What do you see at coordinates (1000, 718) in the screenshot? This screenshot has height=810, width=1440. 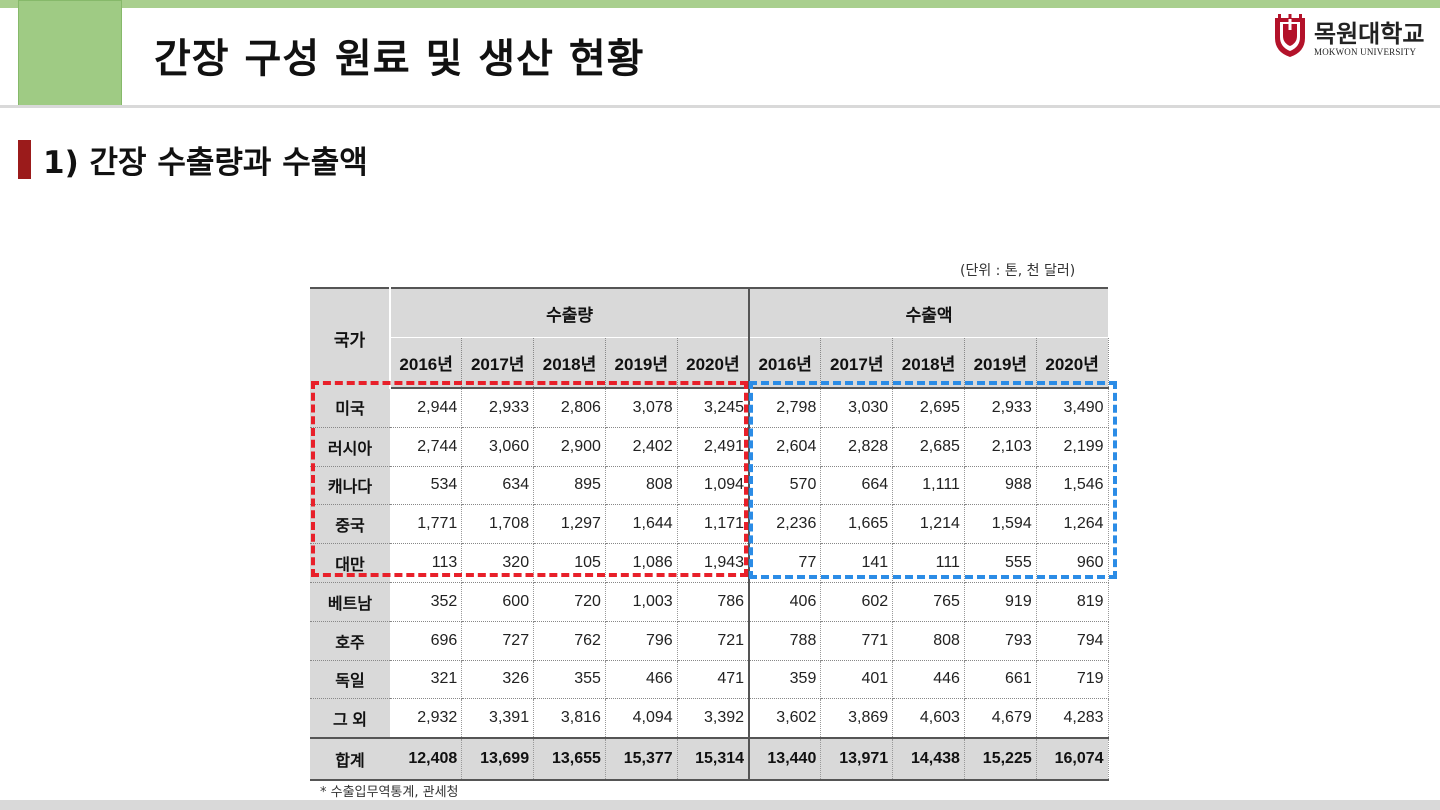 I see `amount-cell: 4,679` at bounding box center [1000, 718].